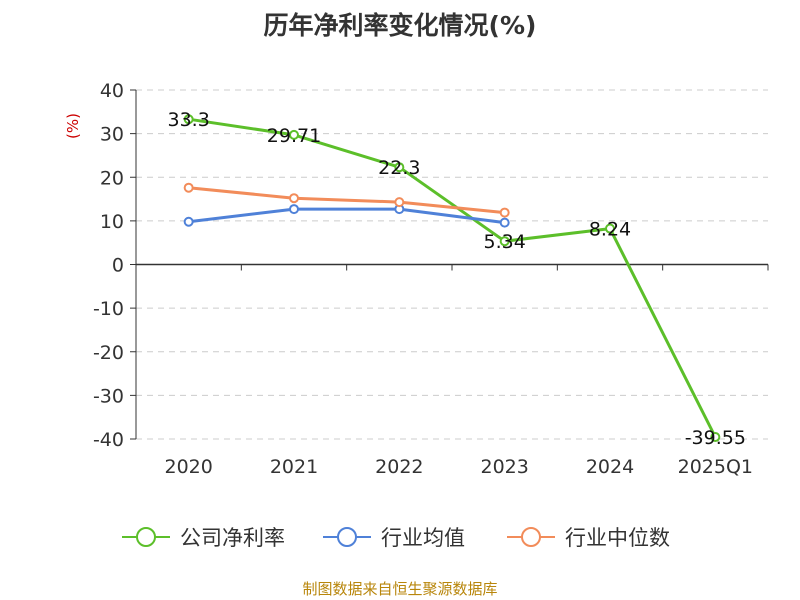 This screenshot has height=600, width=800. Describe the element at coordinates (188, 467) in the screenshot. I see `x-tick-label: 2020` at that location.